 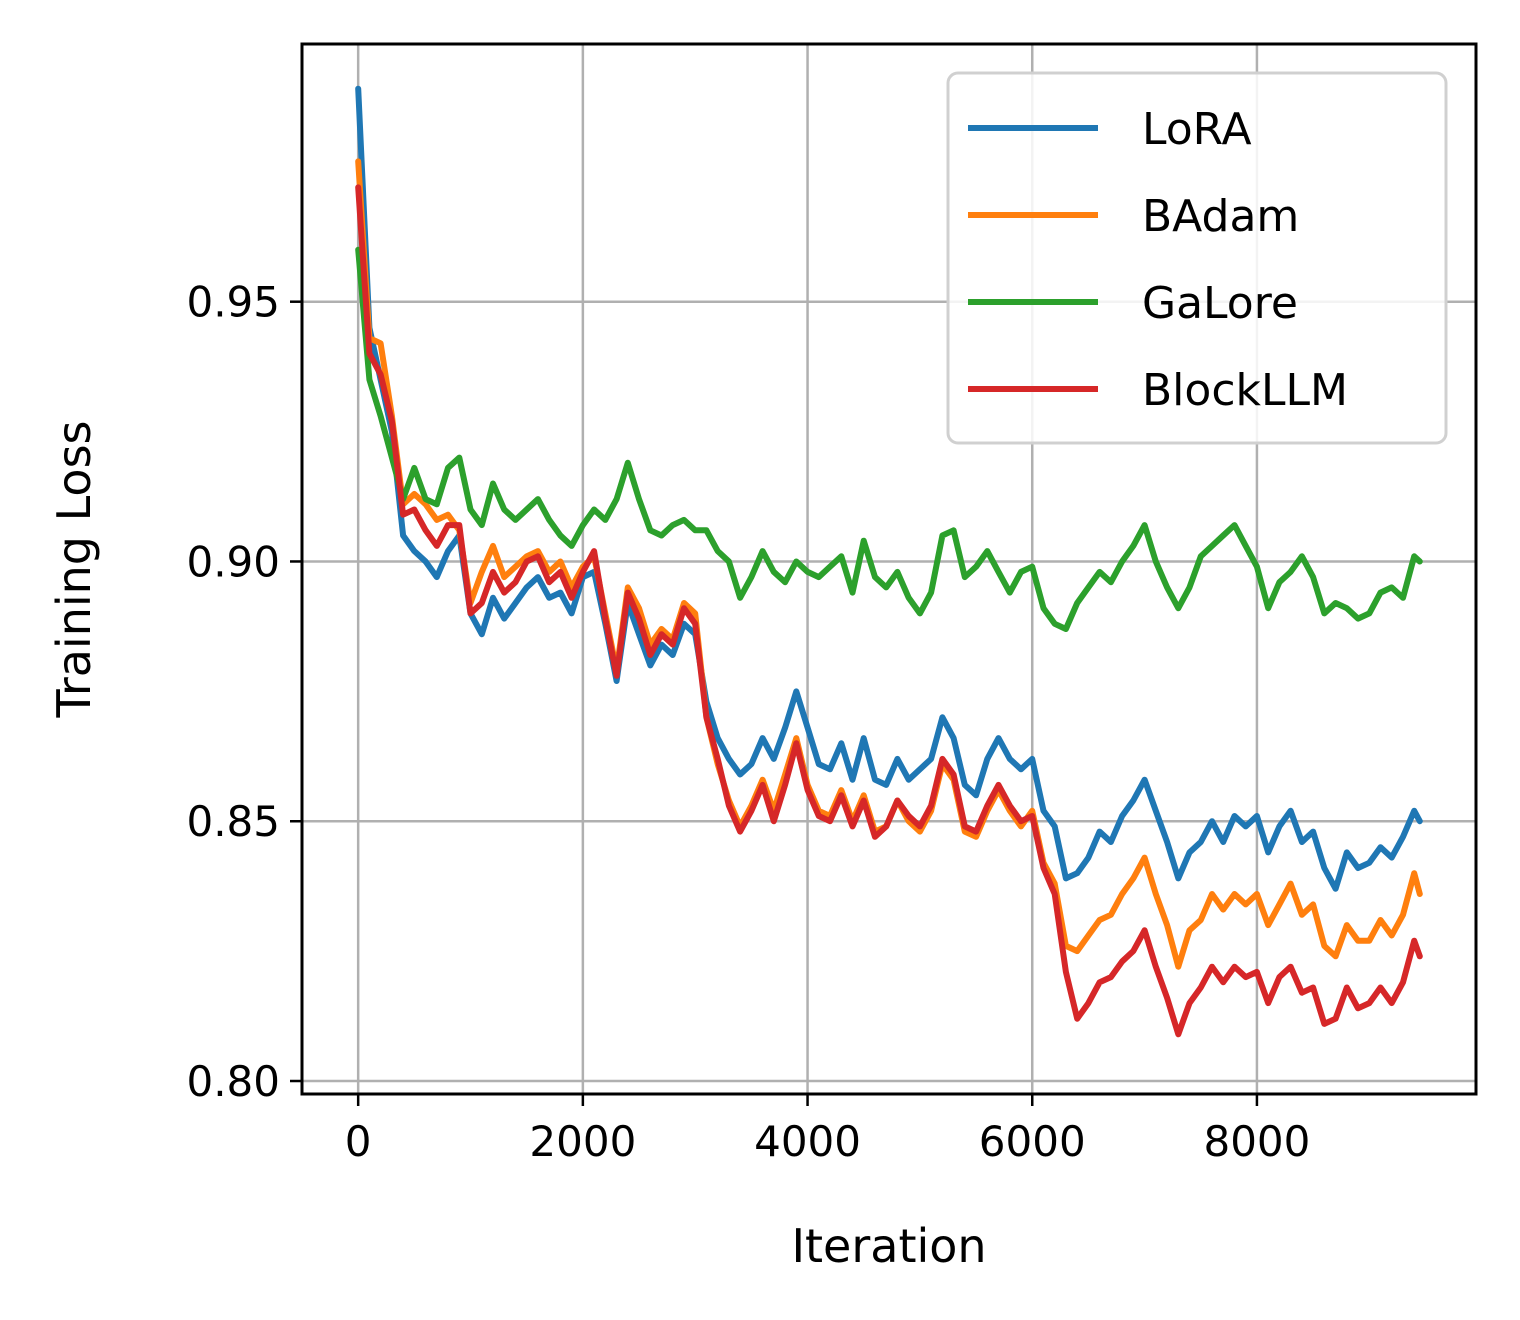 What do you see at coordinates (582, 1141) in the screenshot?
I see `x-tick-label: 2000` at bounding box center [582, 1141].